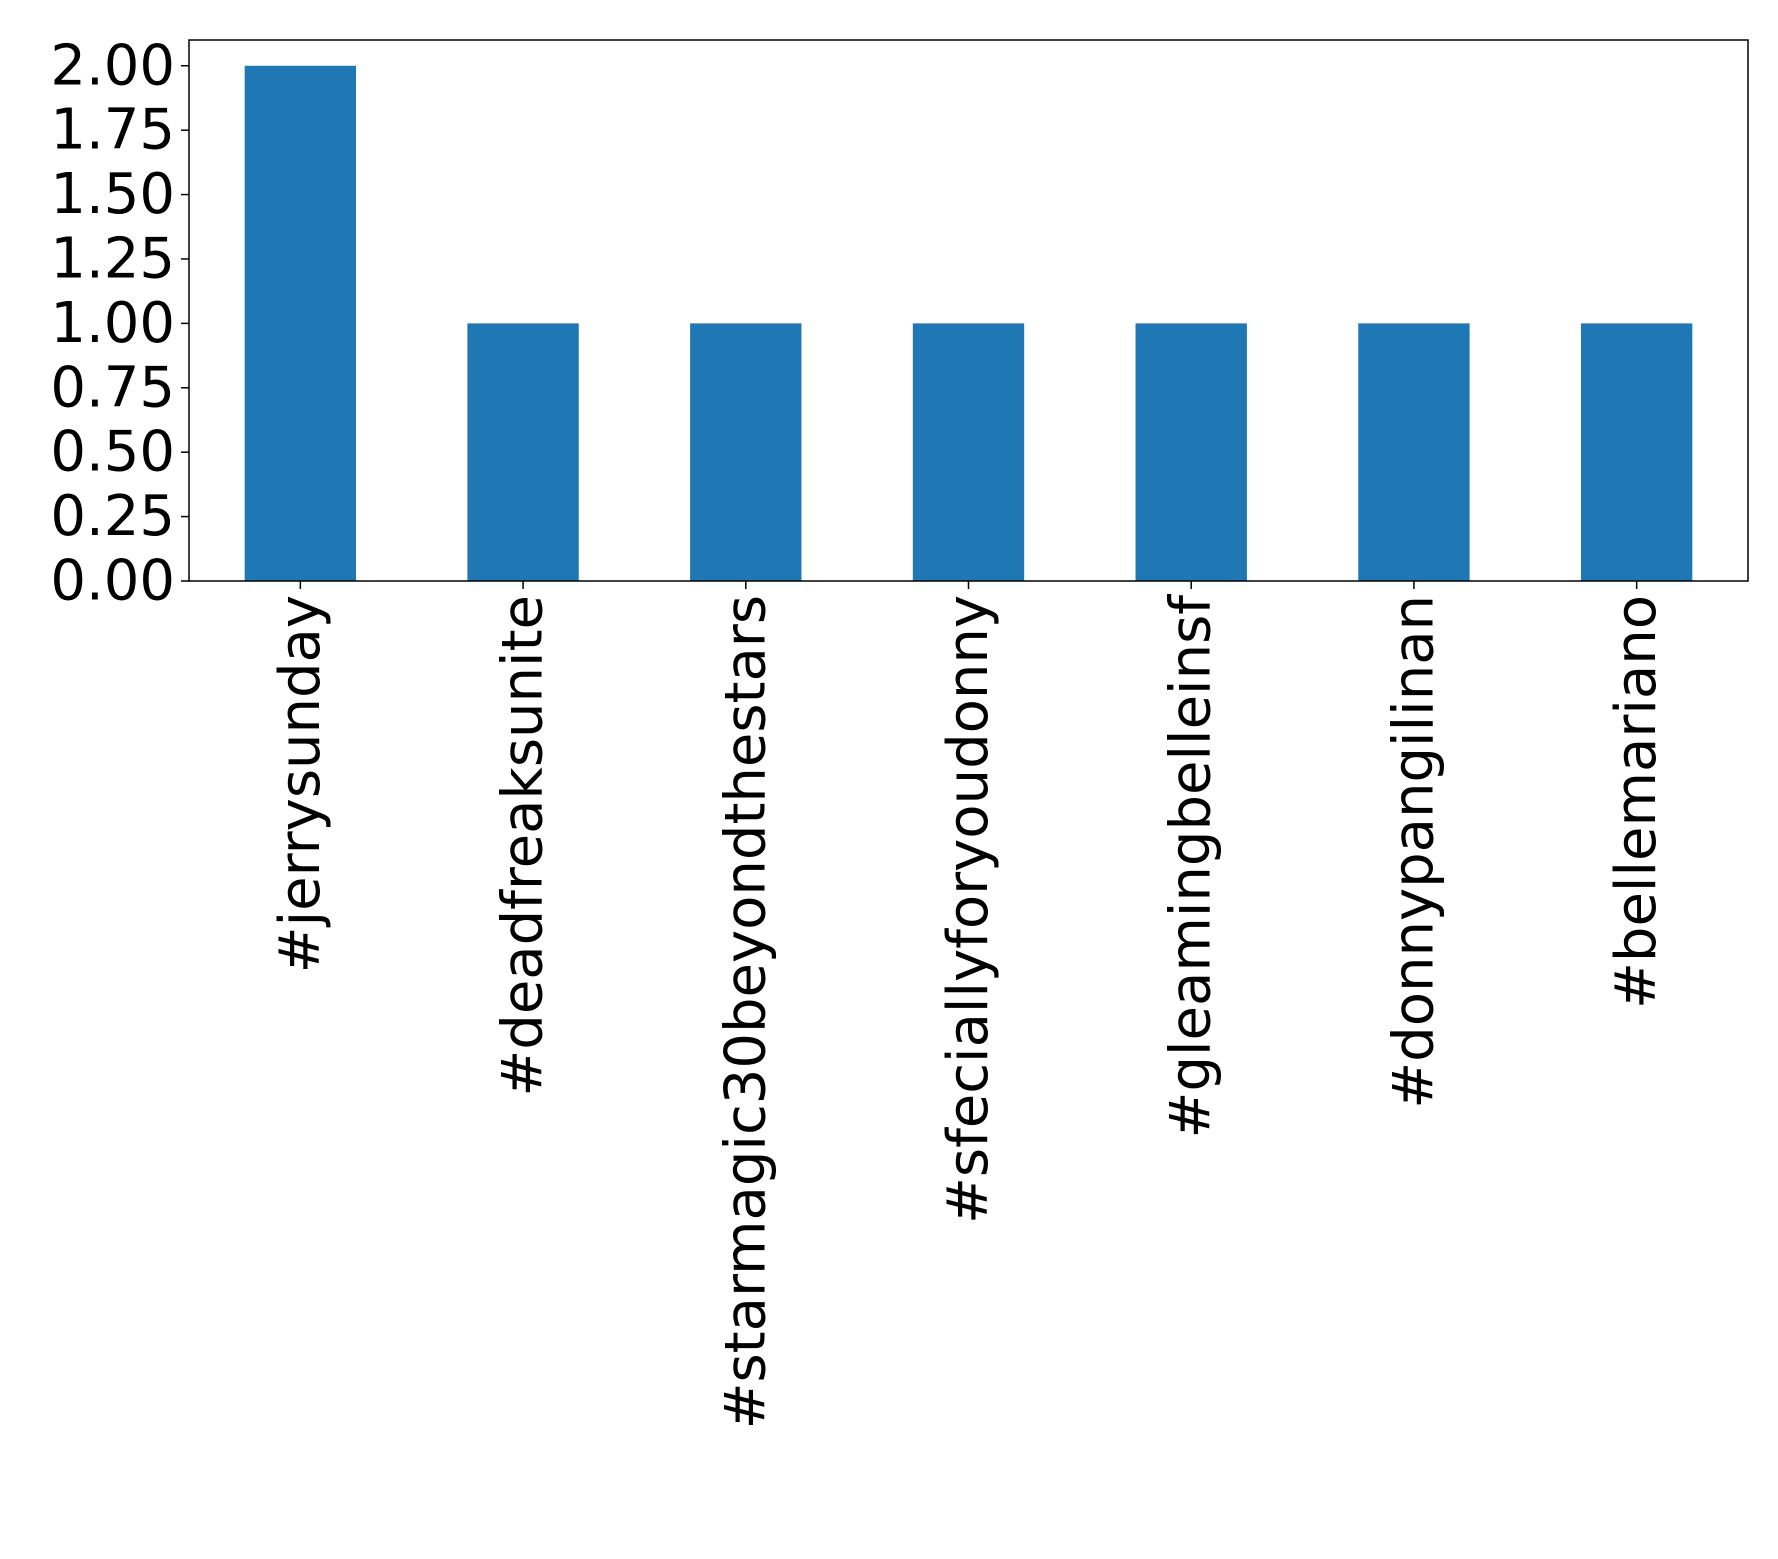  I want to click on y-tick-label: 0.00, so click(112, 581).